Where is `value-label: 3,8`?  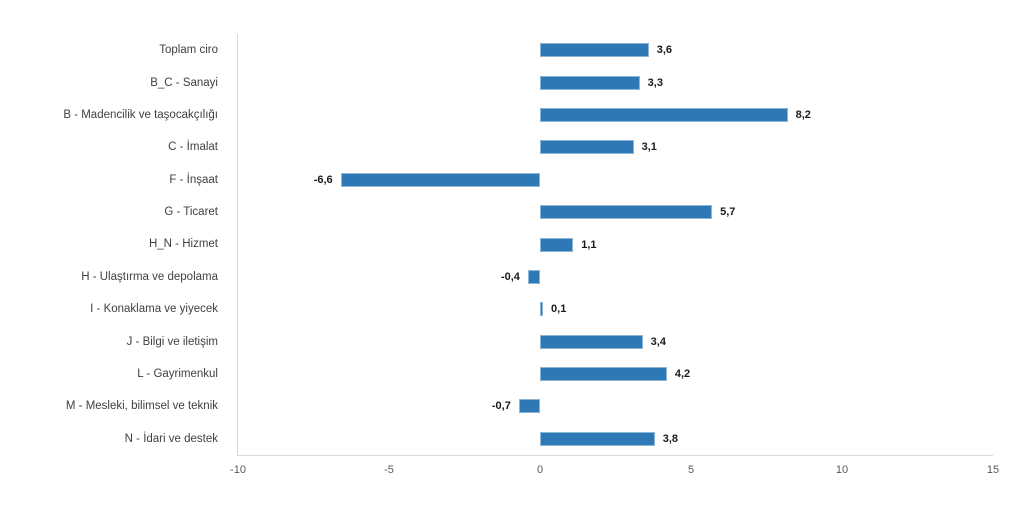 value-label: 3,8 is located at coordinates (670, 438).